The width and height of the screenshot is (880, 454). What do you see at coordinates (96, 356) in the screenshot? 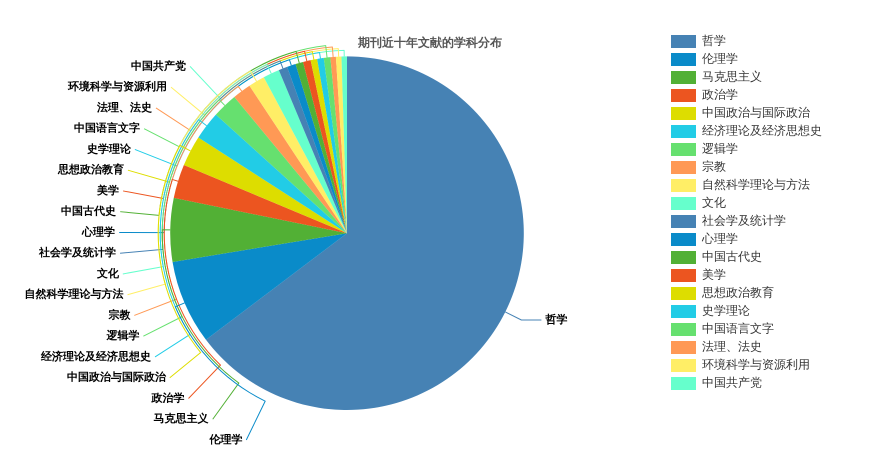
I see `category-label: 经济理论及经济思想史` at bounding box center [96, 356].